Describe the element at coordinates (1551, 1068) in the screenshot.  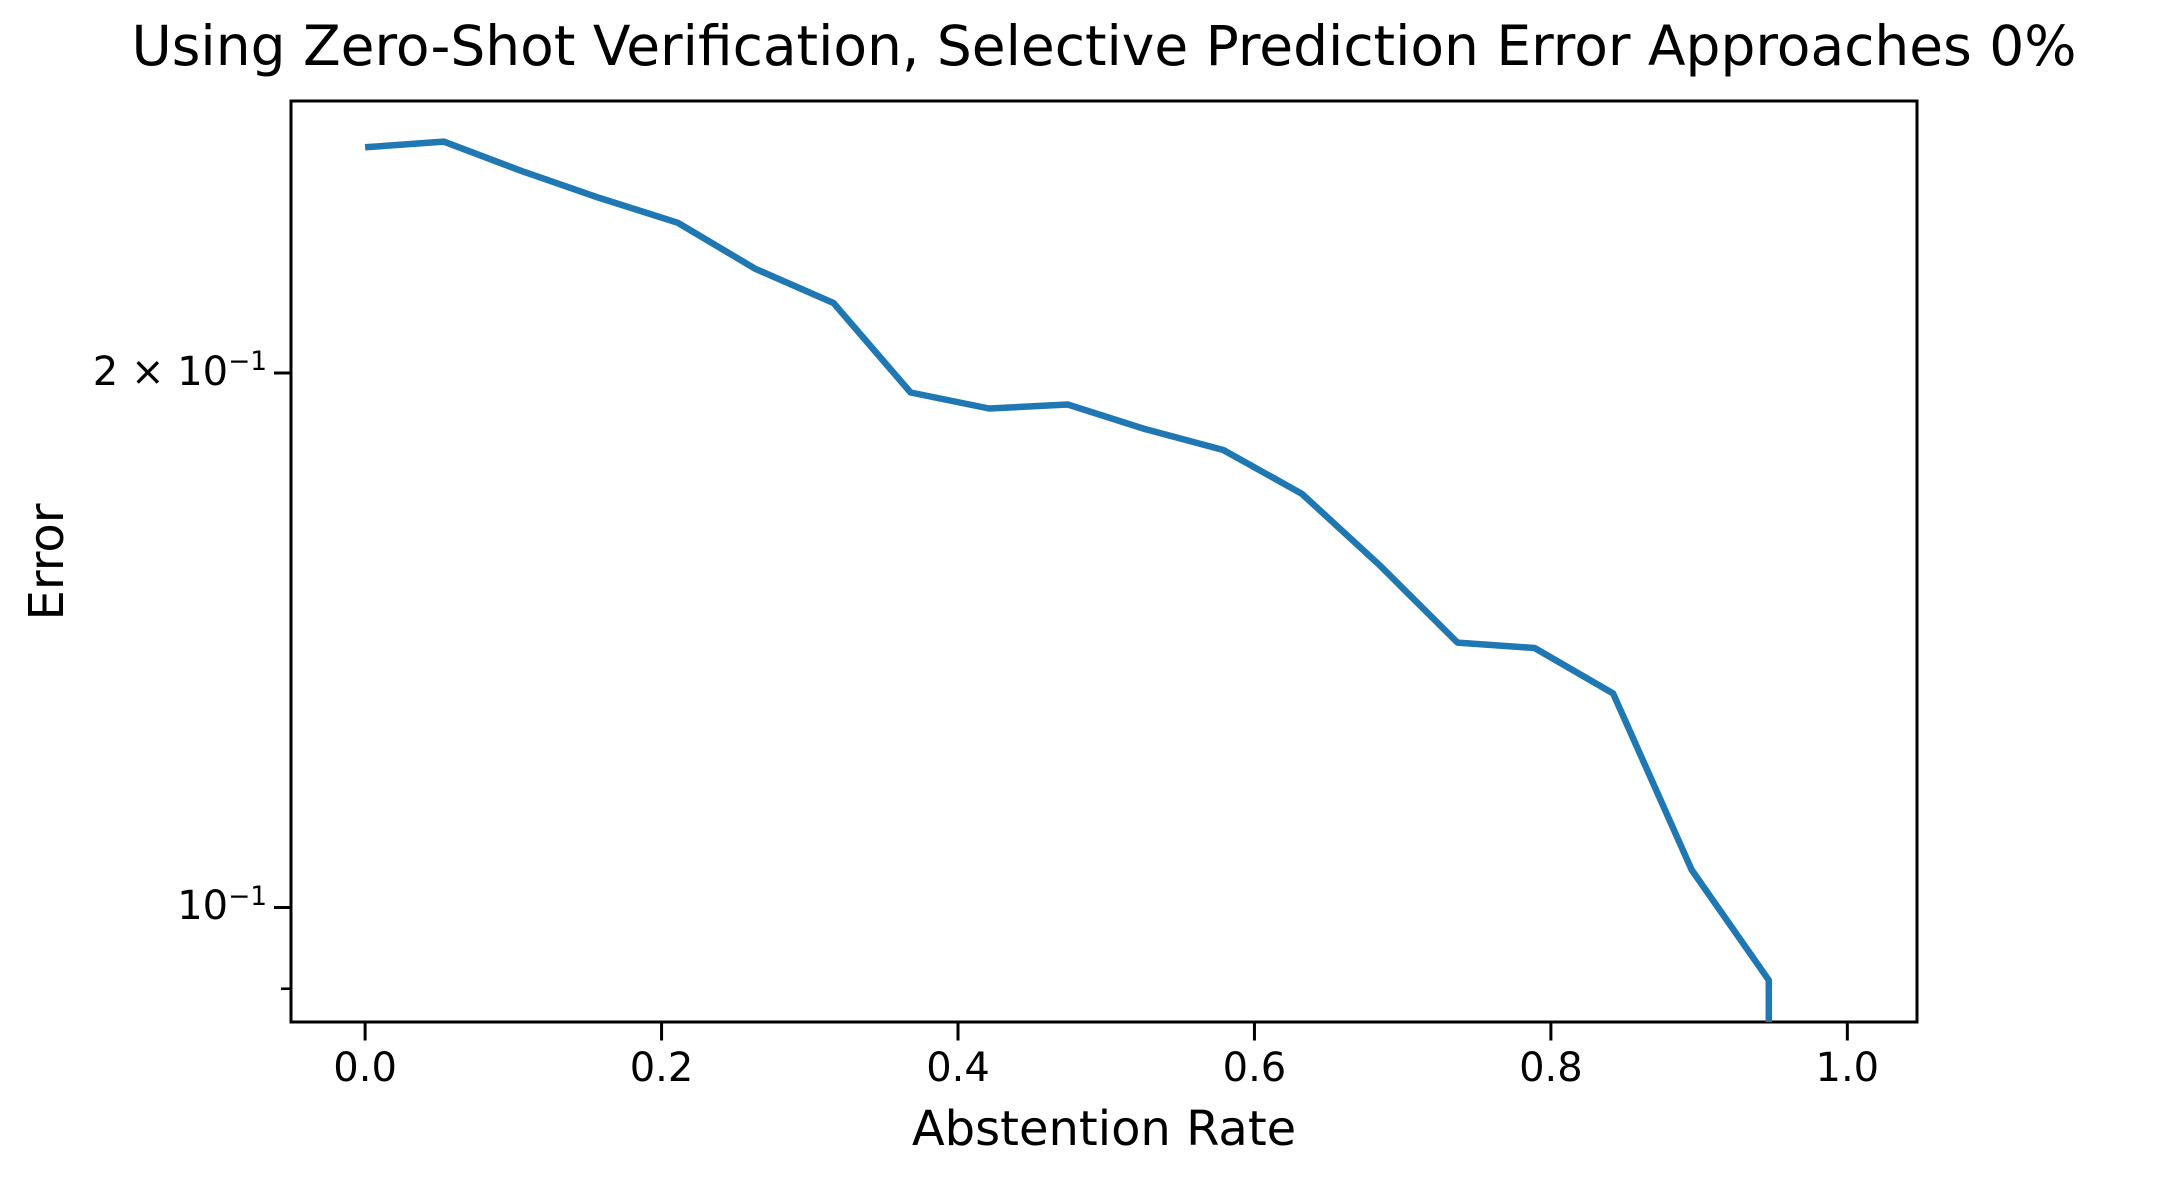
I see `x-tick-label: 0.8` at that location.